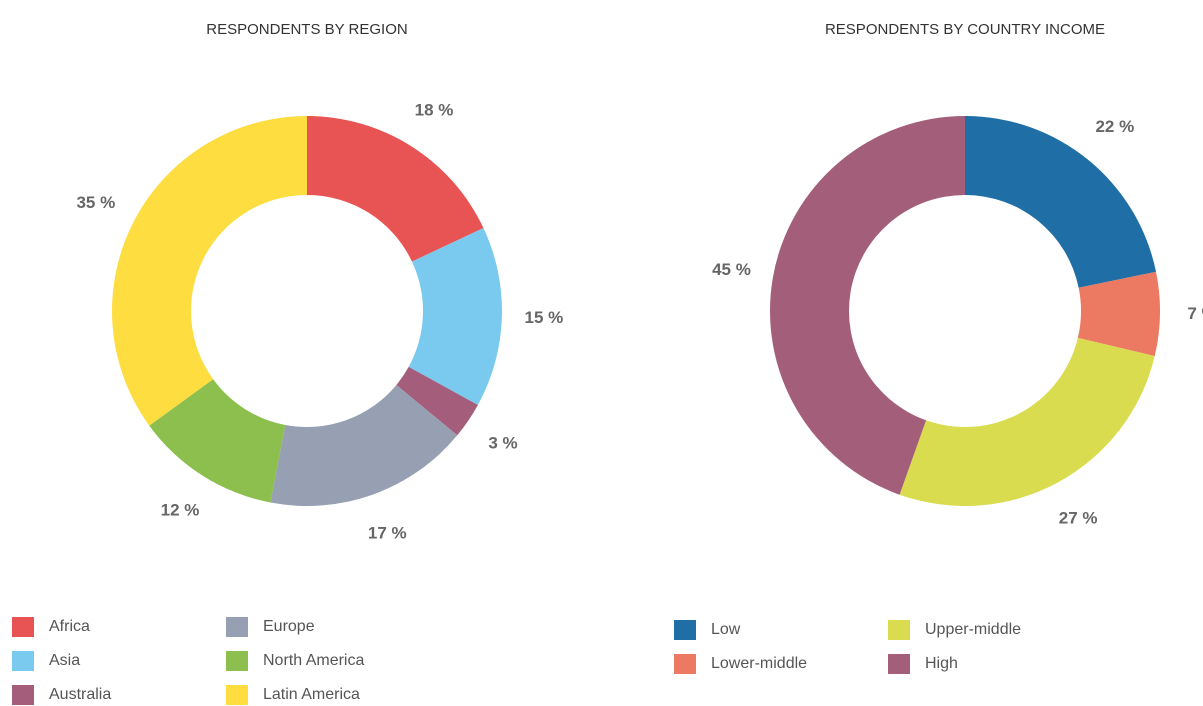  What do you see at coordinates (69, 626) in the screenshot?
I see `legend-label: Africa` at bounding box center [69, 626].